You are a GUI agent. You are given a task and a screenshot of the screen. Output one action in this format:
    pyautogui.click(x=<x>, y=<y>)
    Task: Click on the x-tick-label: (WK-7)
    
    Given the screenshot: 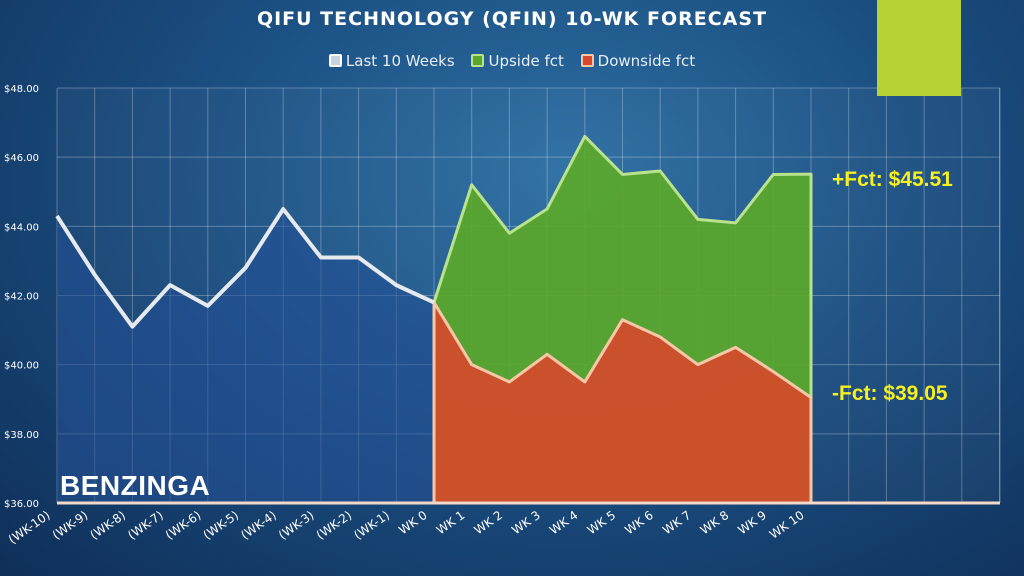 What is the action you would take?
    pyautogui.click(x=145, y=525)
    